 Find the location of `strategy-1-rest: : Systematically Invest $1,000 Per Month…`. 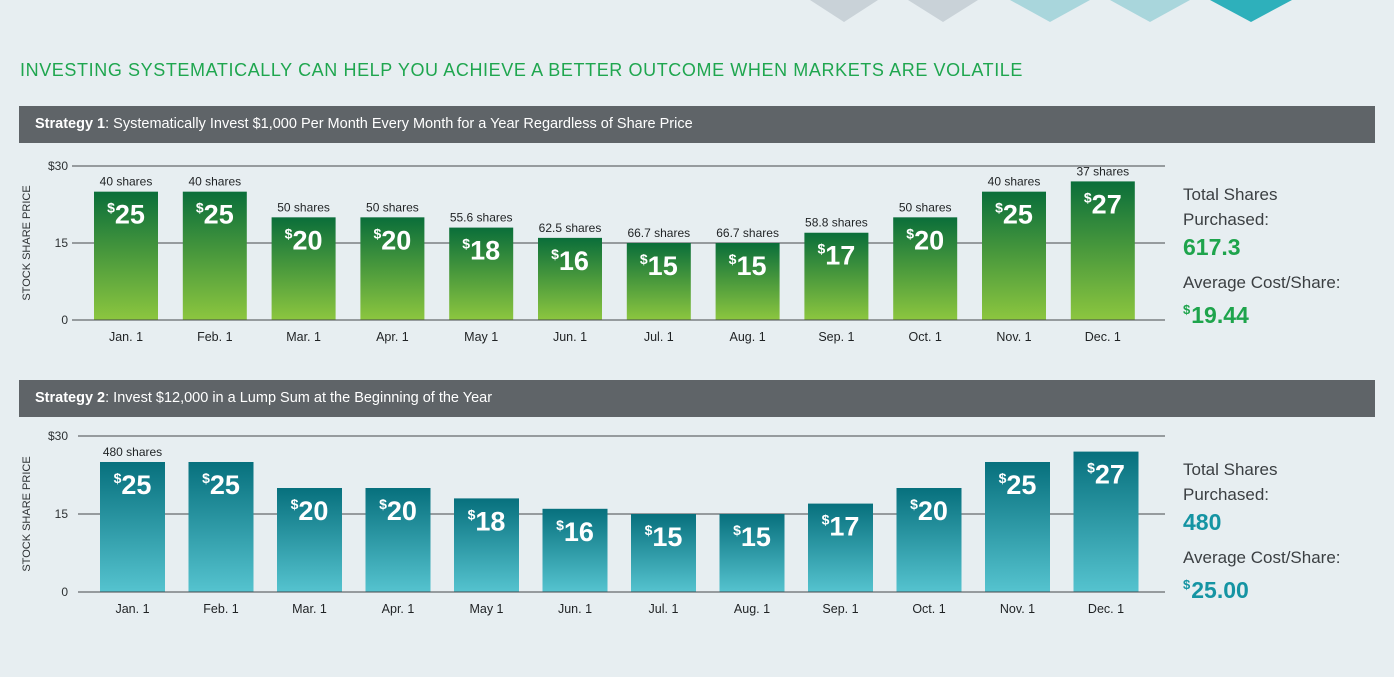

strategy-1-rest: : Systematically Invest $1,000 Per Month… is located at coordinates (399, 124).